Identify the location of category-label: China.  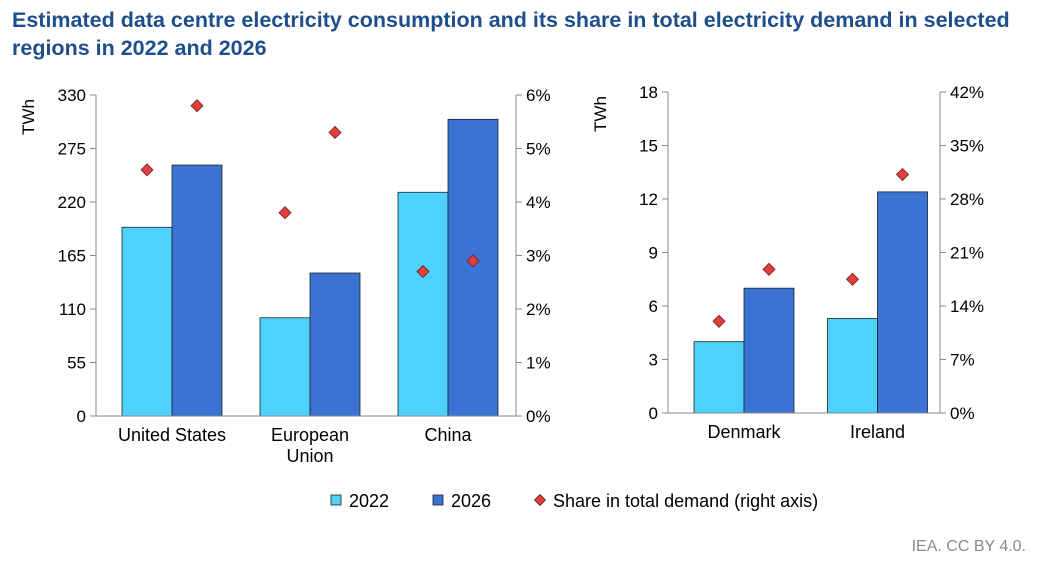
(448, 435).